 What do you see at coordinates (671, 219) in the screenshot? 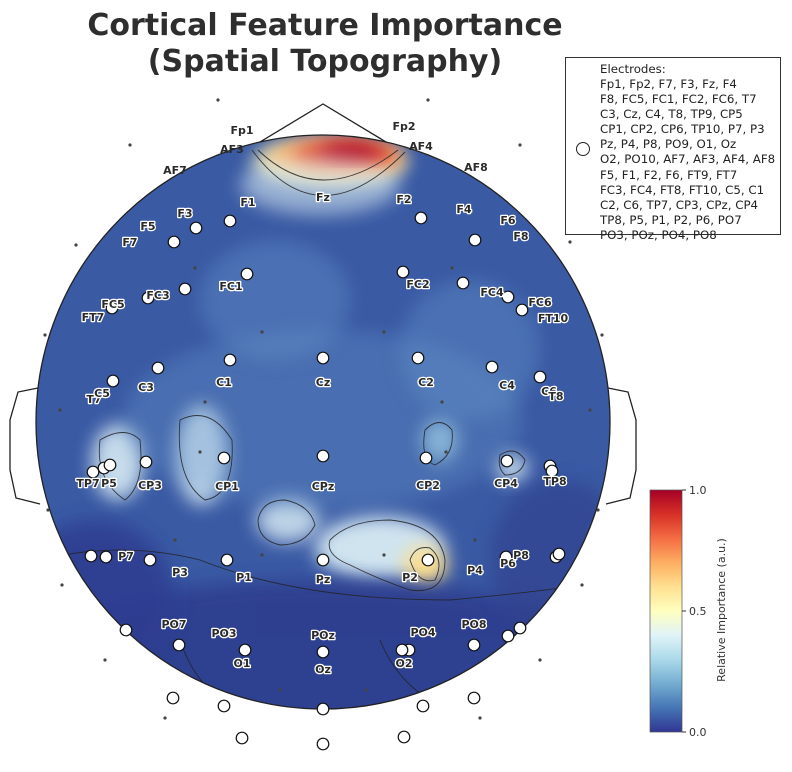
I see `legend-line: TP8, P5, P1, P2, P6, PO7` at bounding box center [671, 219].